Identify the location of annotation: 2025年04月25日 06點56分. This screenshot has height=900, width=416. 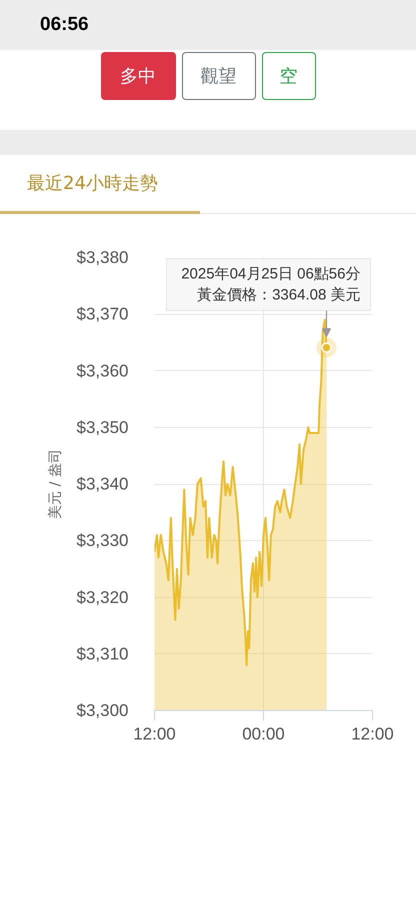
(270, 274).